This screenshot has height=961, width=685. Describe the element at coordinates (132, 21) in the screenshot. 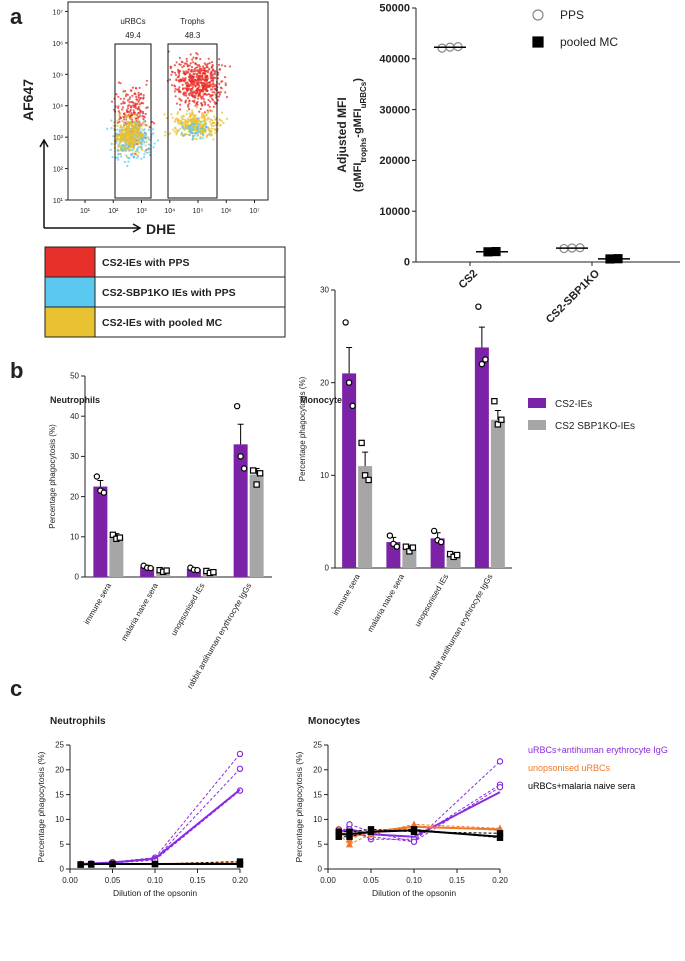

I see `gate-name: uRBCs` at that location.